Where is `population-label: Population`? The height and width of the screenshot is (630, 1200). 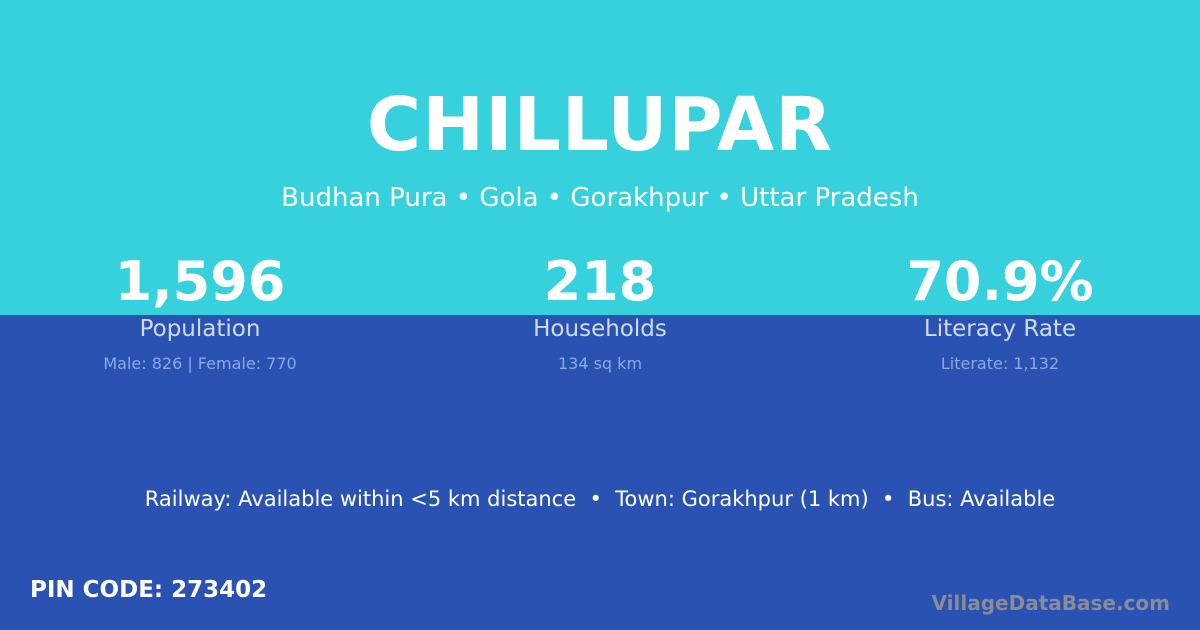
population-label: Population is located at coordinates (200, 329).